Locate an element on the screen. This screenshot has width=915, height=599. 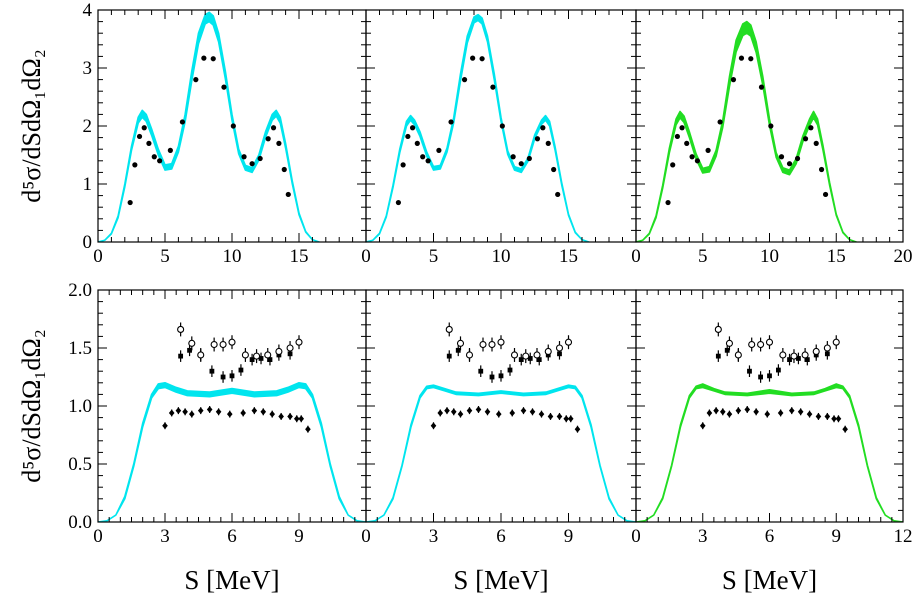
panel-top-middle: 0 5 10 15 is located at coordinates (499, 138).